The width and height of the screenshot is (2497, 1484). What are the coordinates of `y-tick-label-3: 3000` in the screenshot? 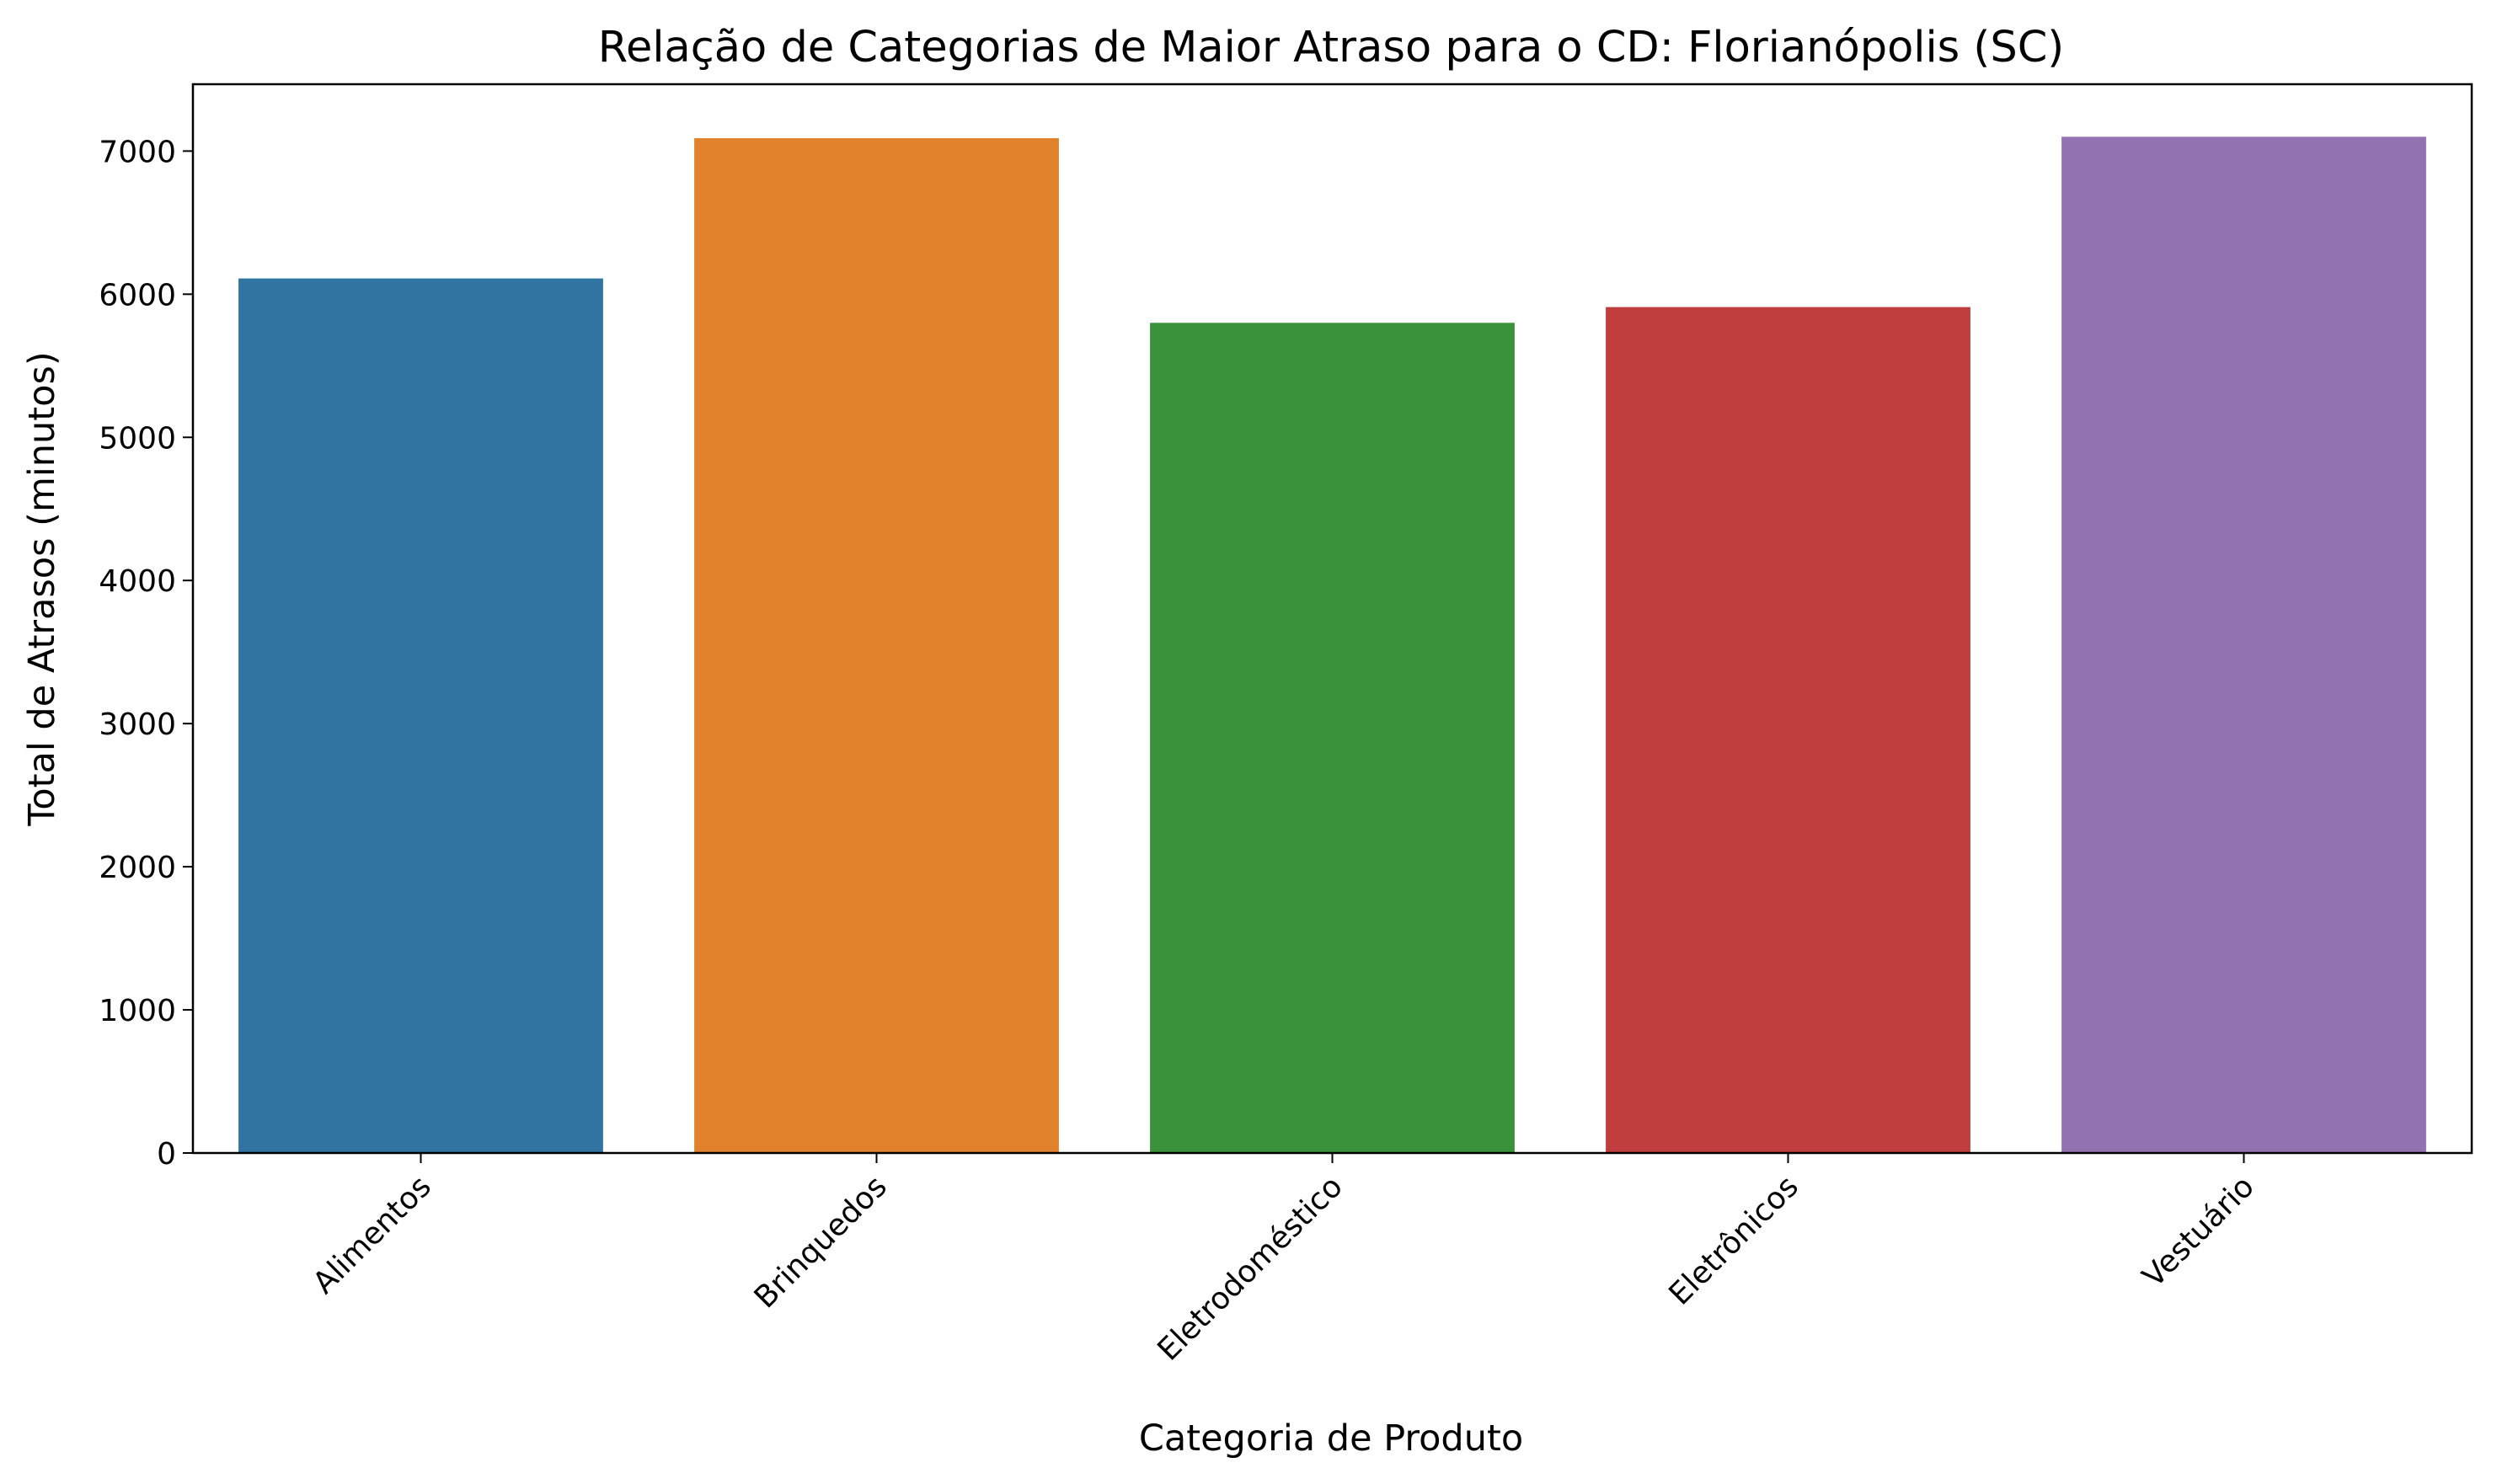 It's located at (137, 725).